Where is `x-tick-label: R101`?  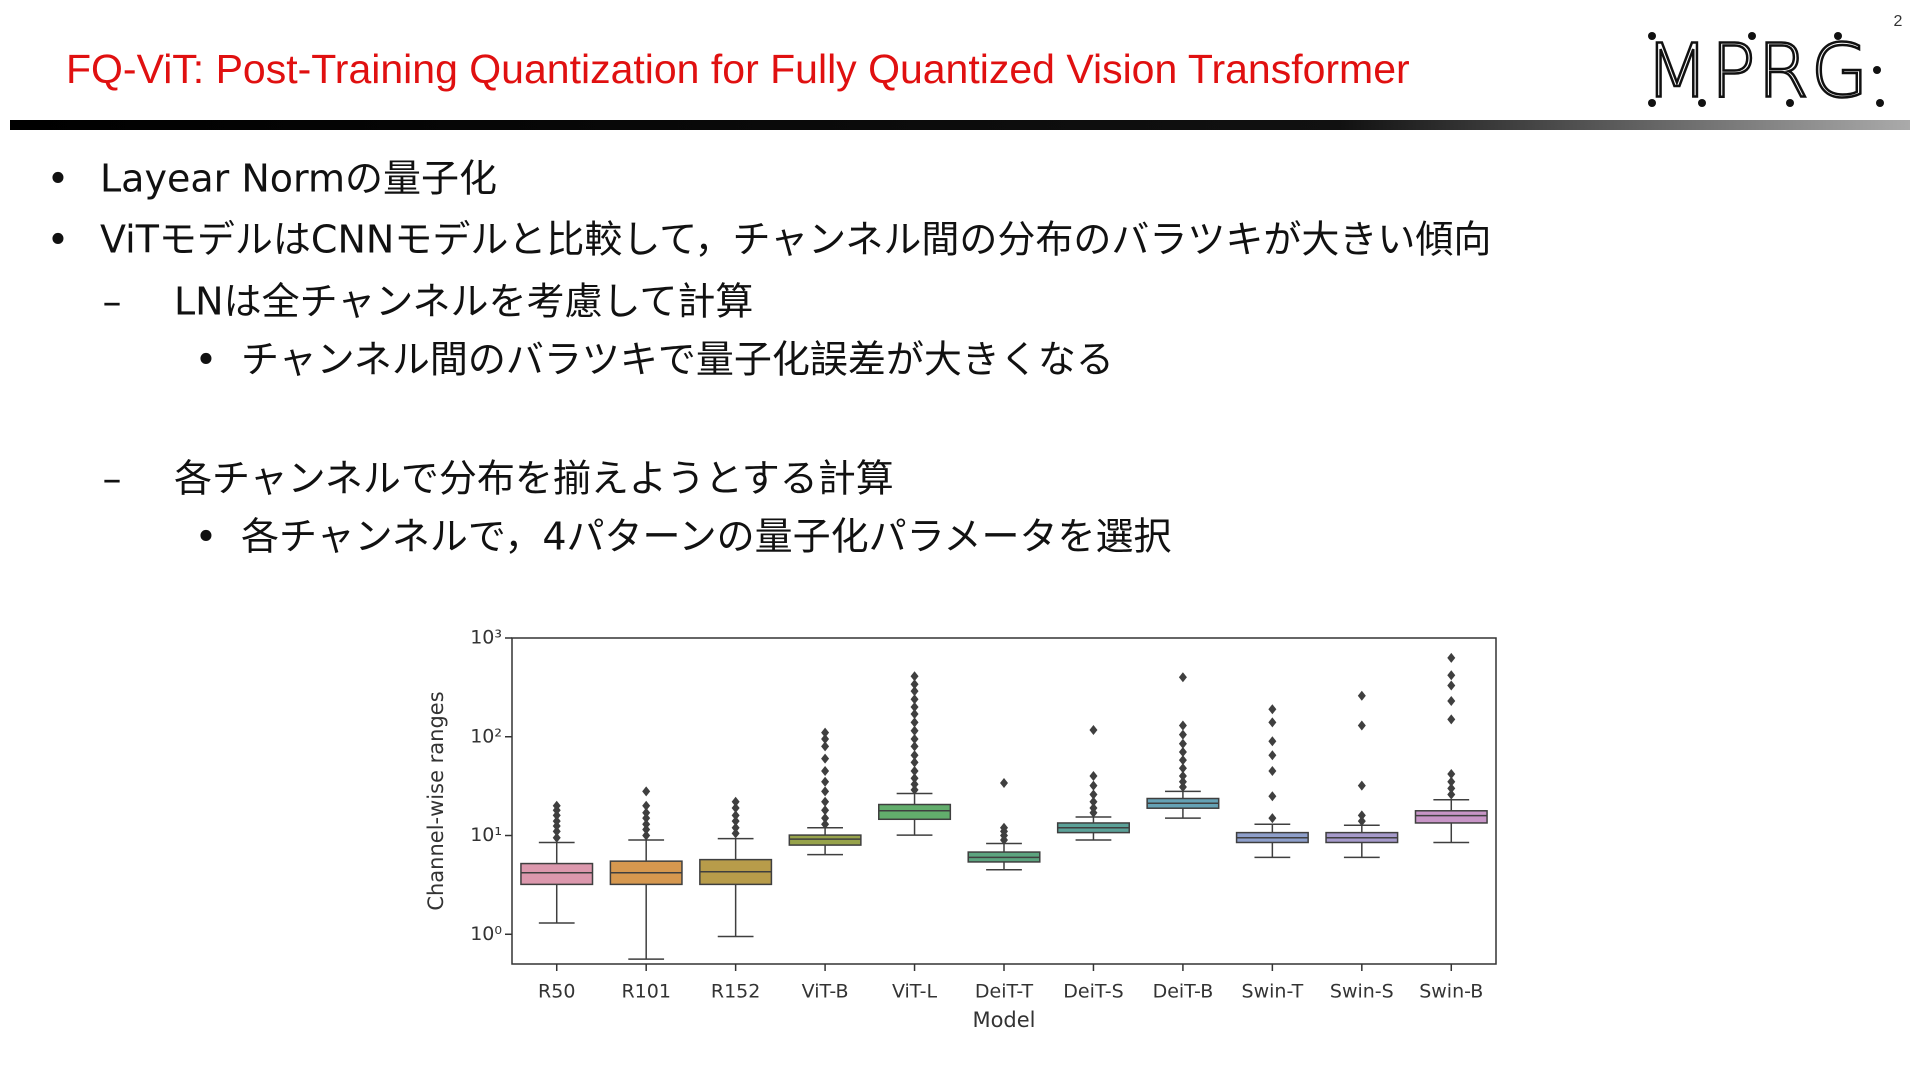 x-tick-label: R101 is located at coordinates (645, 992).